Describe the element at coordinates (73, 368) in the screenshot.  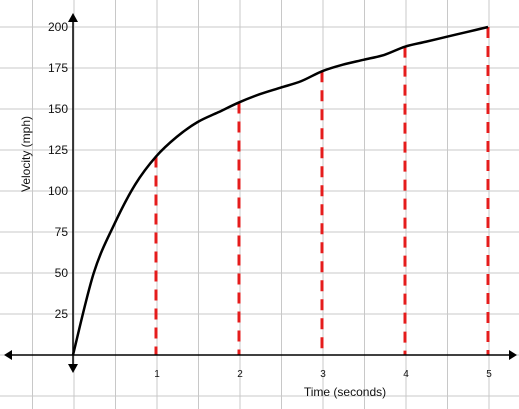
I see `y-axis-bottom-arrow` at that location.